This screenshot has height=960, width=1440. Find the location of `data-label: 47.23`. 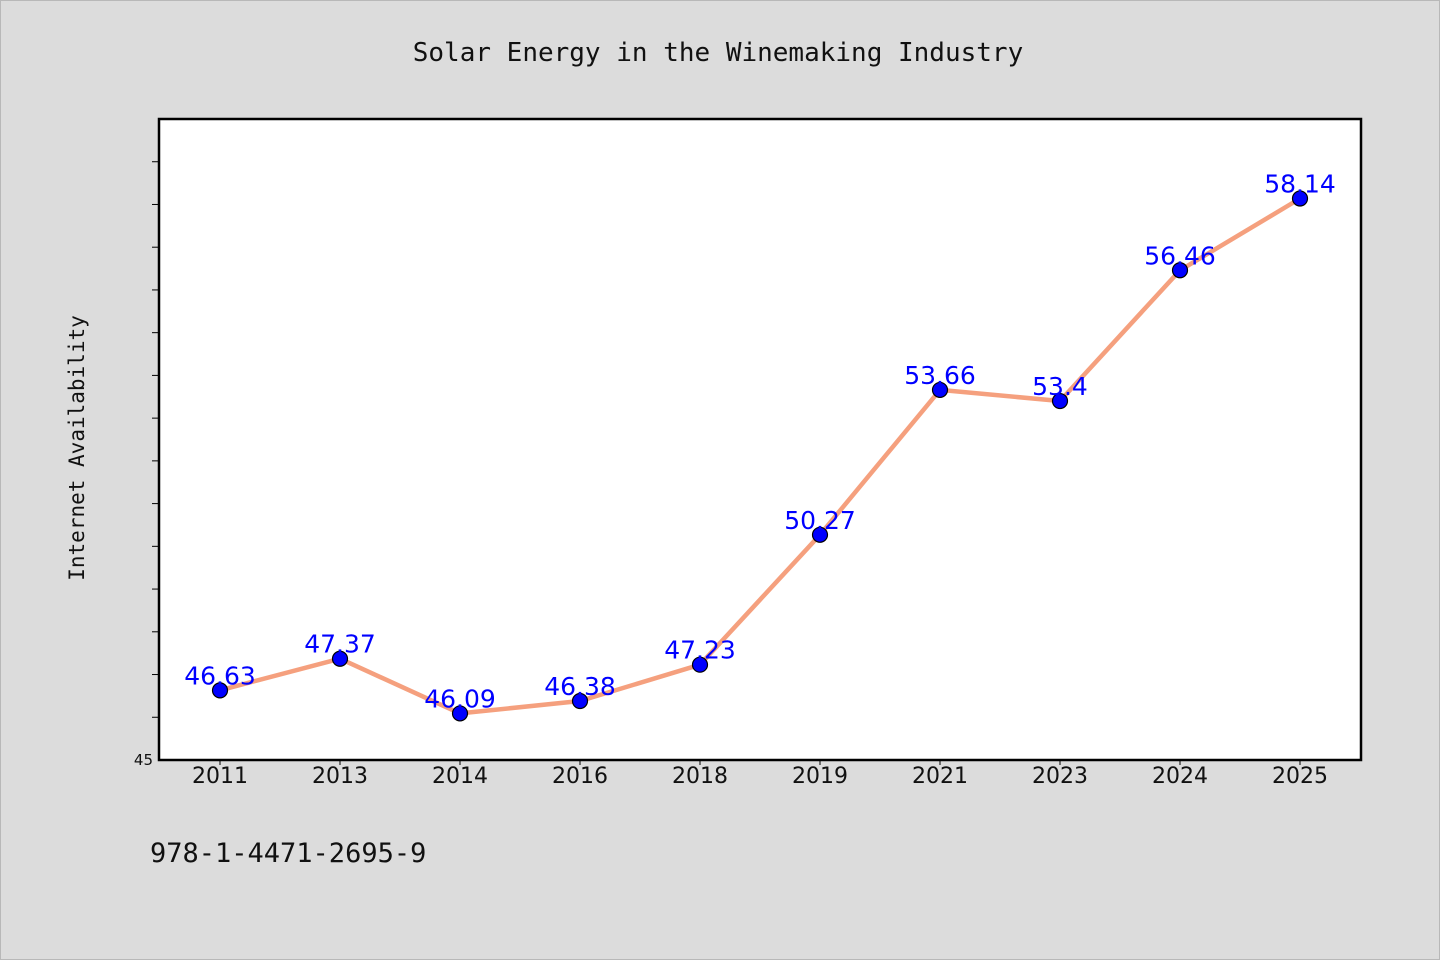

data-label: 47.23 is located at coordinates (700, 650).